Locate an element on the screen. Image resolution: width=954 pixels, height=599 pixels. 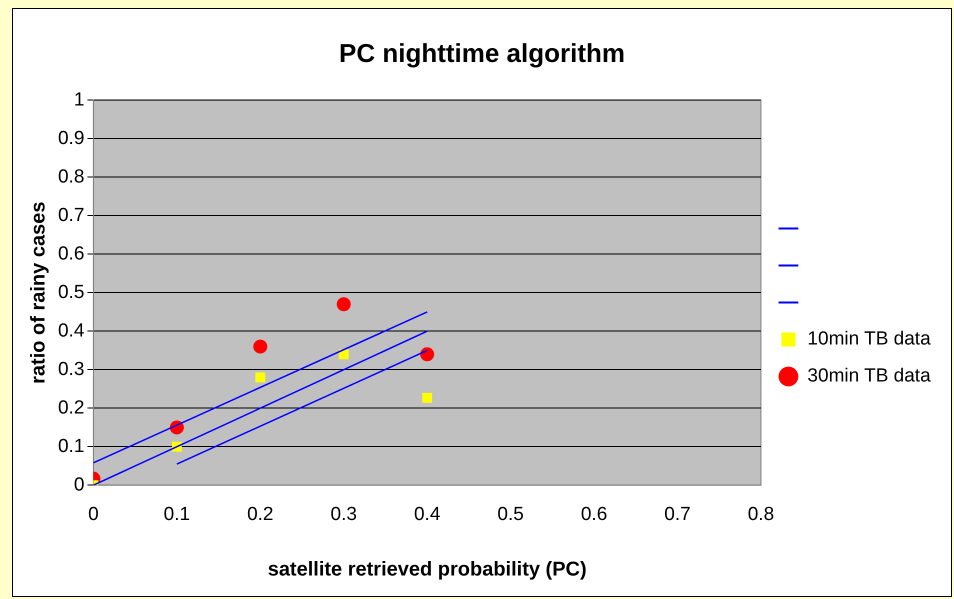
y-tick-label: 0.6 is located at coordinates (71, 253).